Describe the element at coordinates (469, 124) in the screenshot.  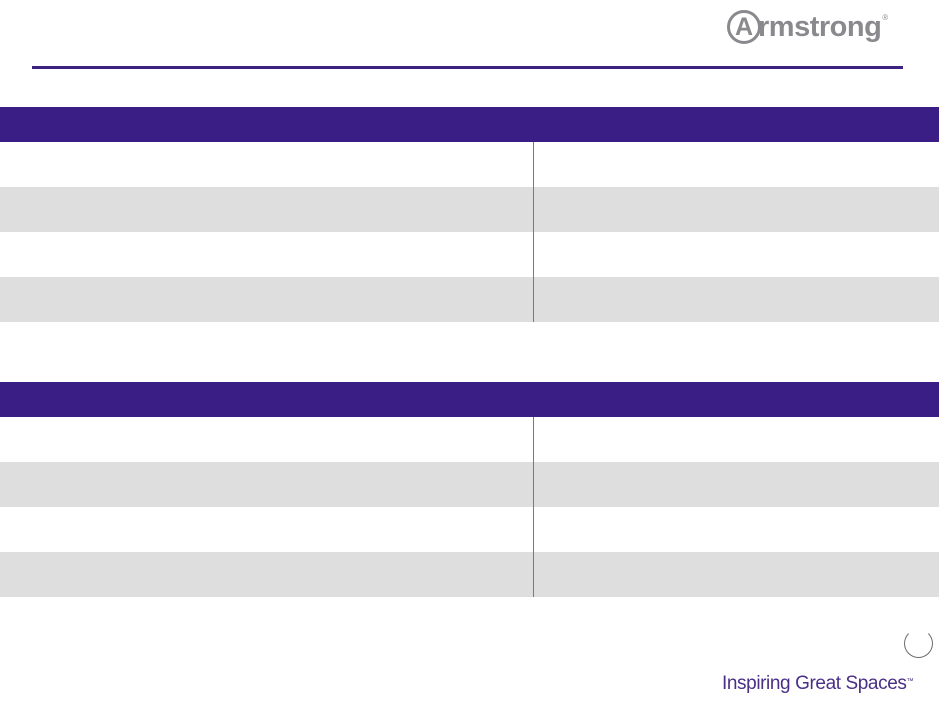
I see `table-1-header` at that location.